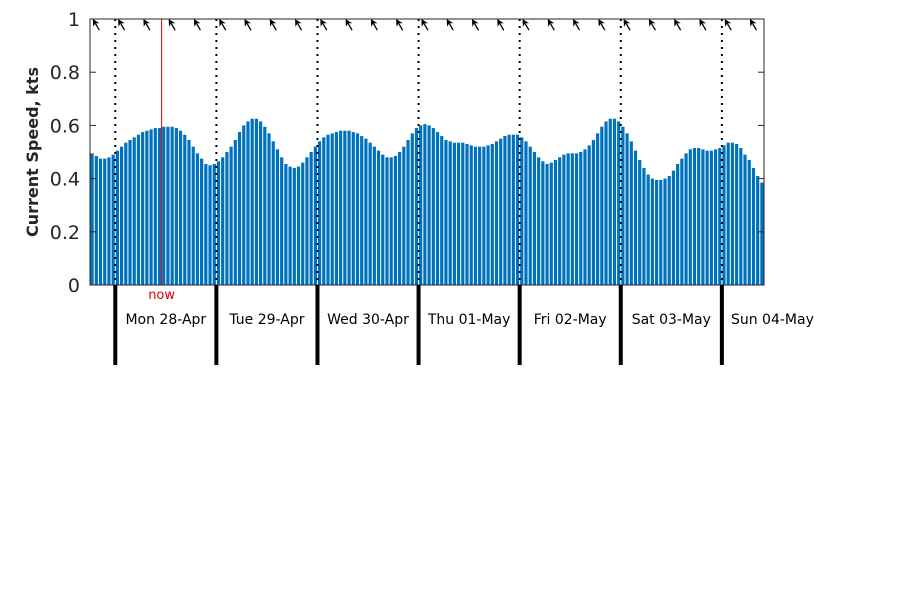 The height and width of the screenshot is (600, 900). I want to click on now-marker: now, so click(161, 161).